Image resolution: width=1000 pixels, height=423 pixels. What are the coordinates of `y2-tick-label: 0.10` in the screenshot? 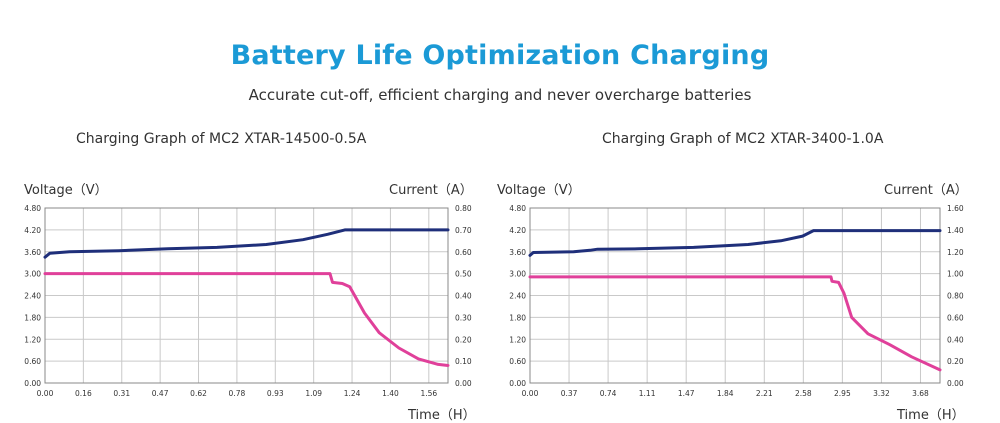 It's located at (463, 361).